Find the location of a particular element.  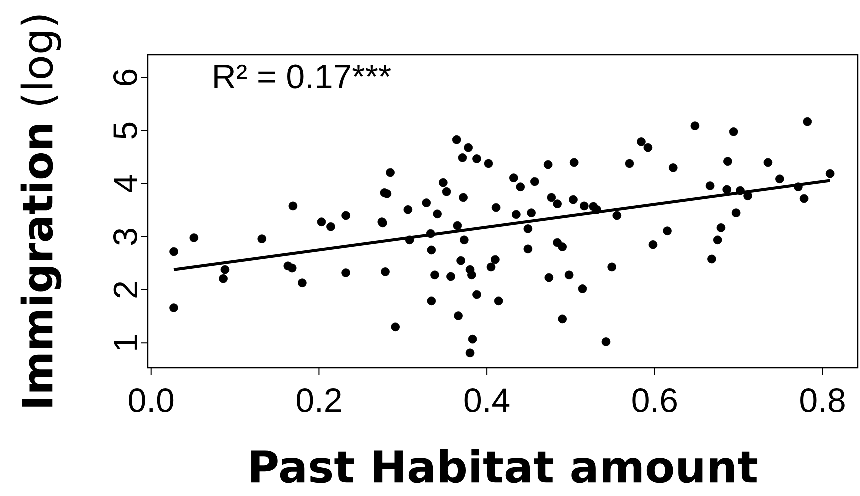

x-tick-label: 0.4 is located at coordinates (487, 400).